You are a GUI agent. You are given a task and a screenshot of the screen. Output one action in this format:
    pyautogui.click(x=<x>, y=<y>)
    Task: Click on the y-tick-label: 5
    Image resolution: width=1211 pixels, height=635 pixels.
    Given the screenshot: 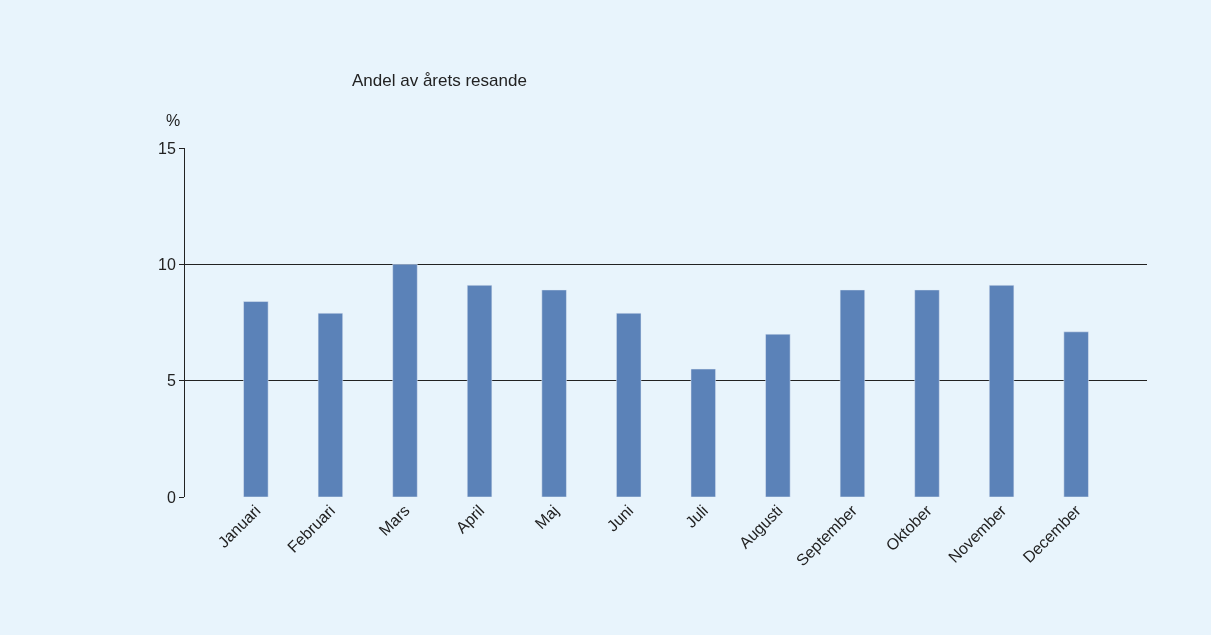 What is the action you would take?
    pyautogui.click(x=171, y=381)
    